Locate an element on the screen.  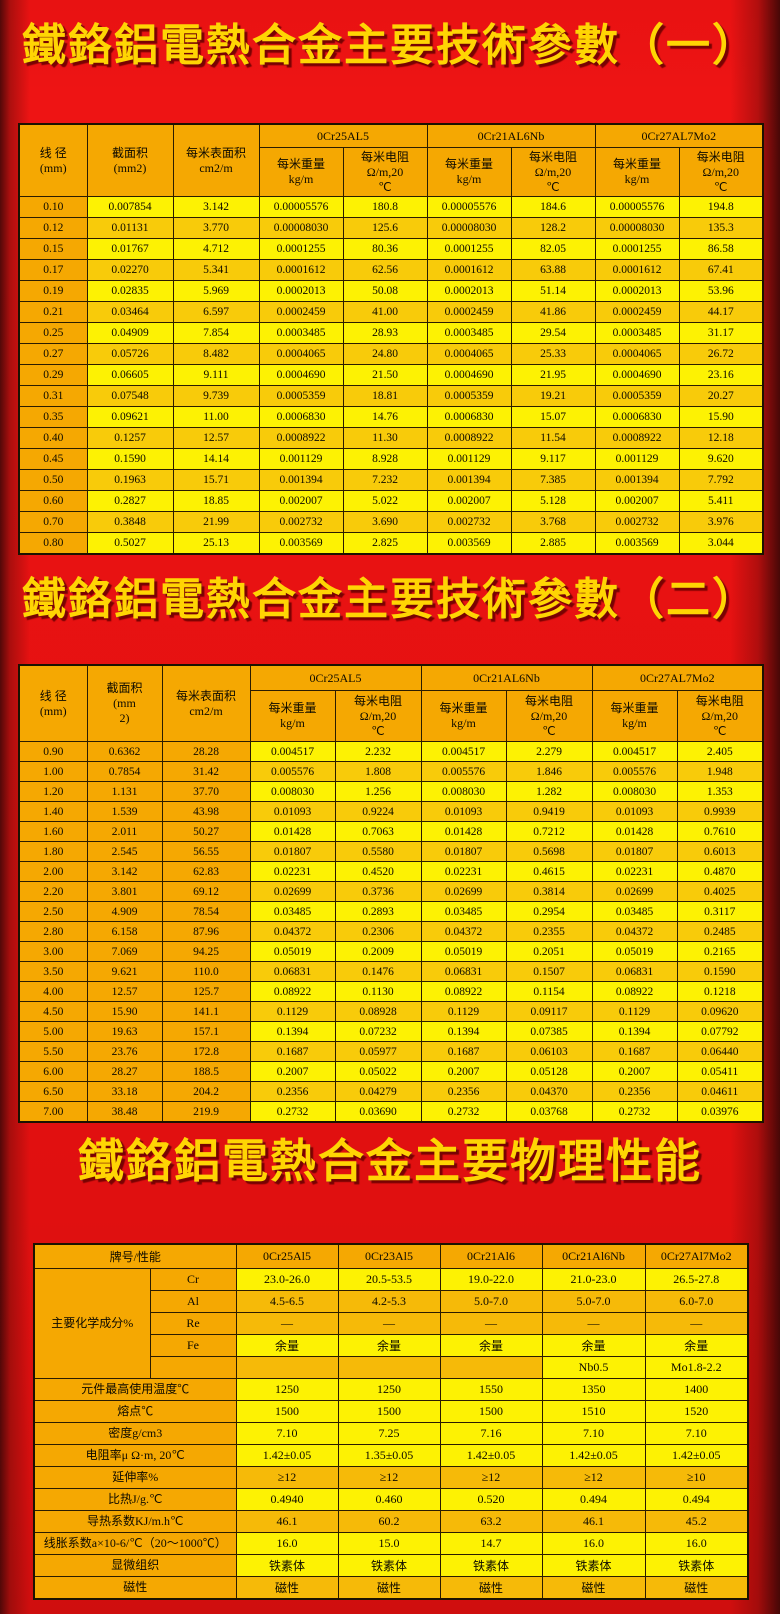
value-cell: 0.0002459 is located at coordinates (301, 312).